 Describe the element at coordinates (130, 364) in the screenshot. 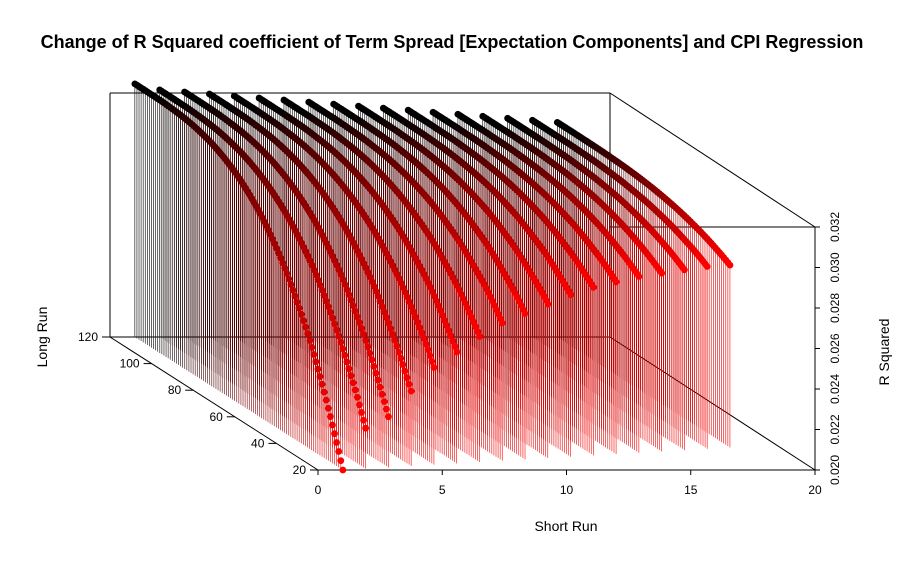

I see `y-tick-label-4: 100` at that location.